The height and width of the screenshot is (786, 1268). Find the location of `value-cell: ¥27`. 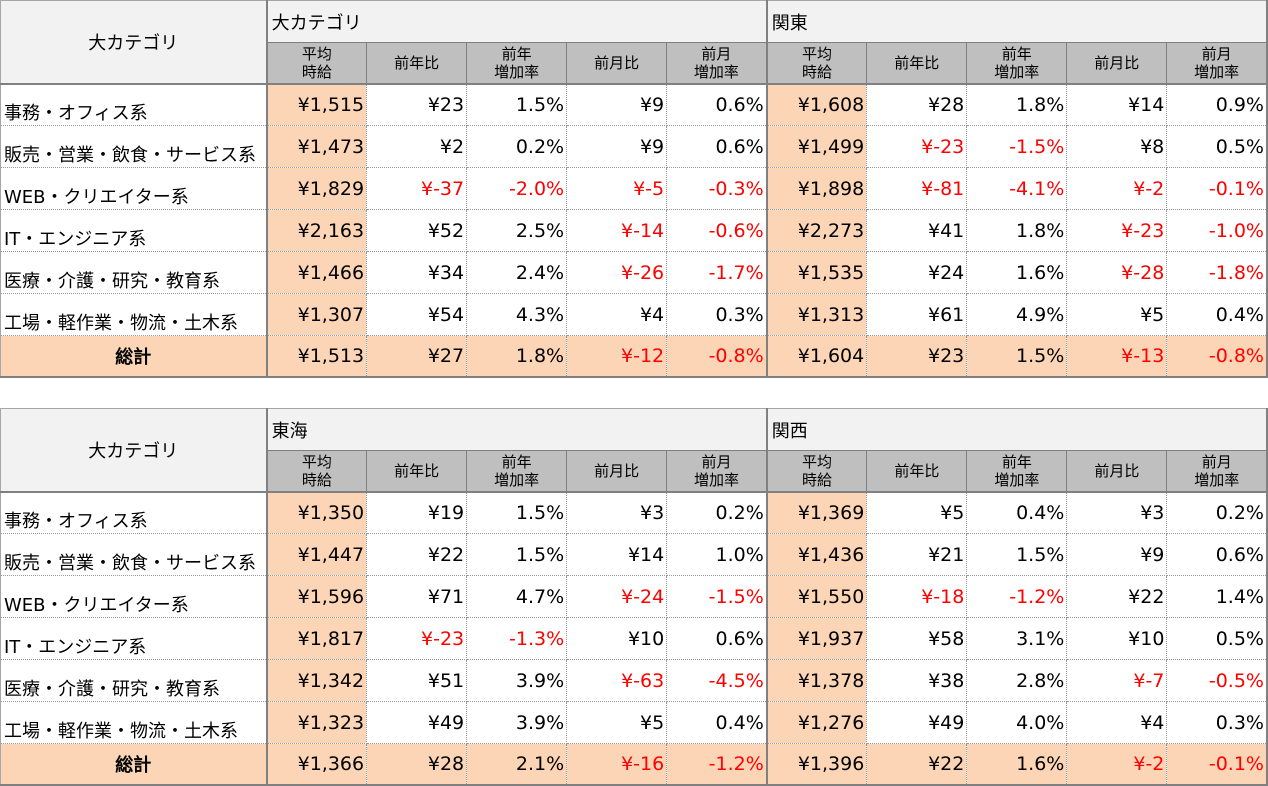

value-cell: ¥27 is located at coordinates (417, 356).